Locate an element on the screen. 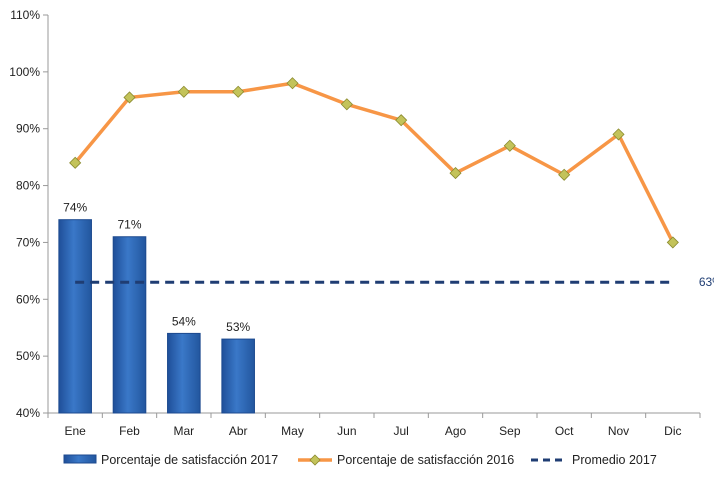  bar-data-label: 53% is located at coordinates (238, 327).